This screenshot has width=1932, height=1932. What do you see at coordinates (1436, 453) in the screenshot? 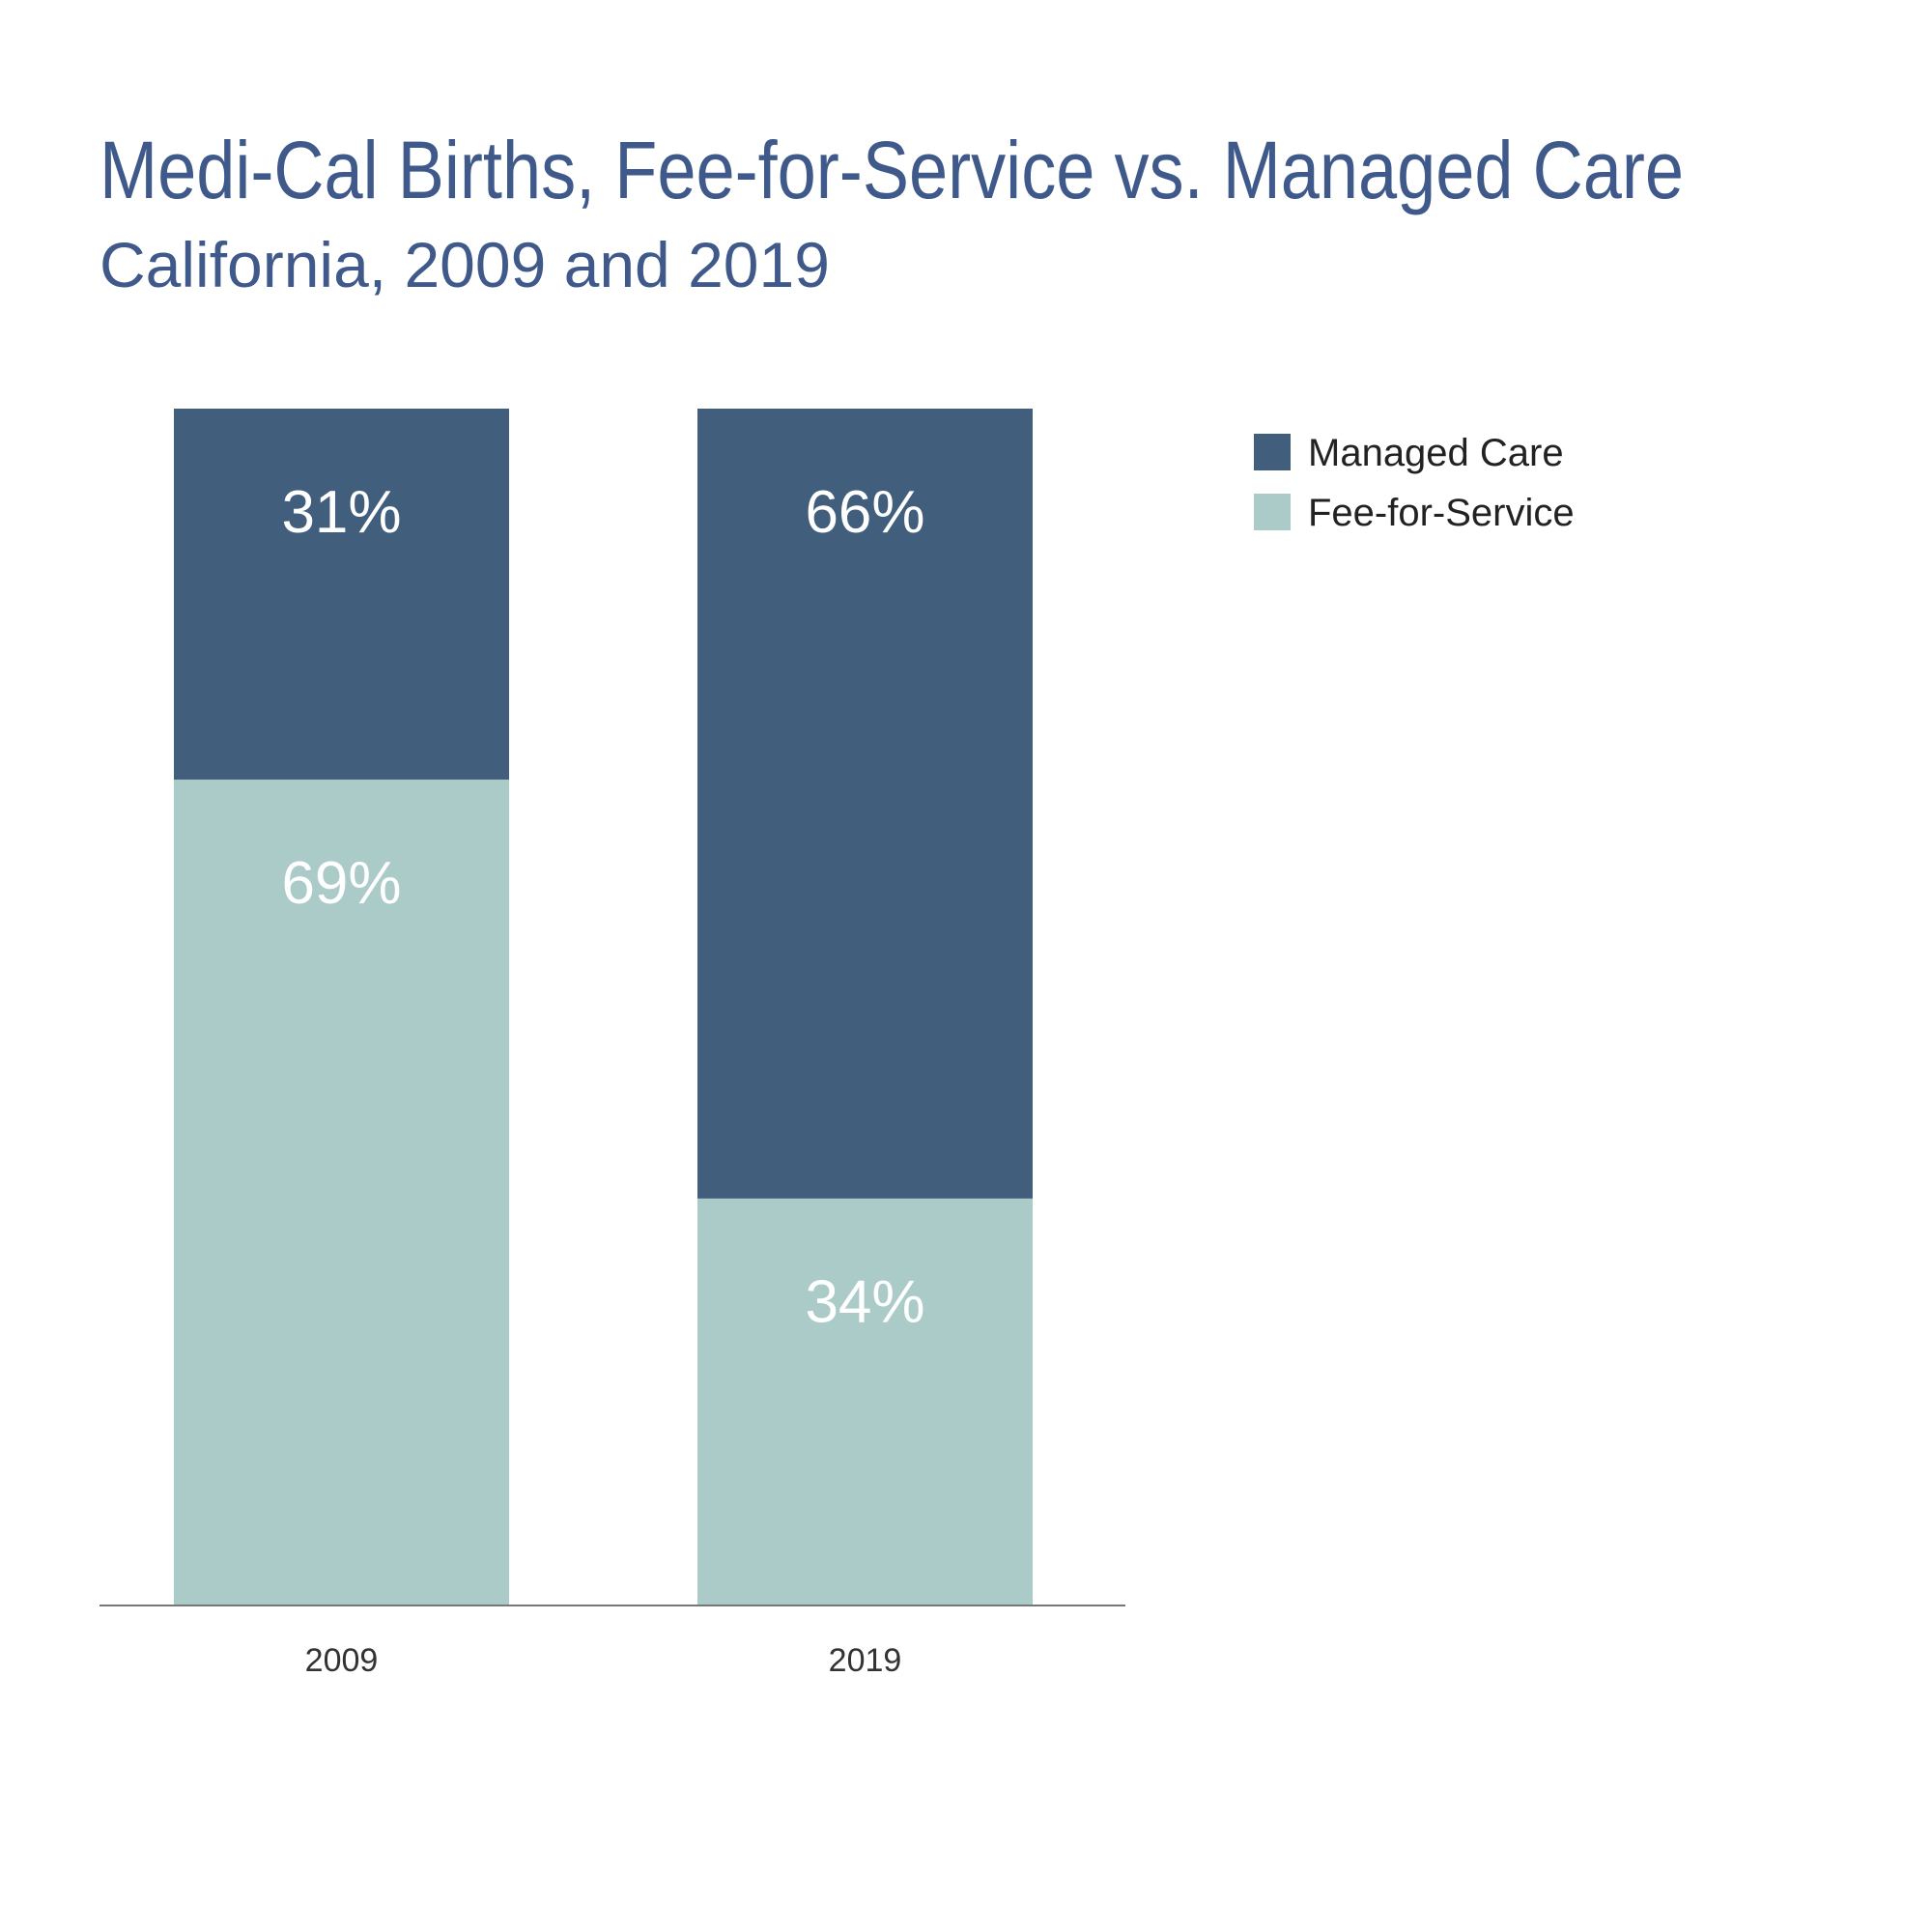
I see `legend-label-managed-care: Managed Care` at bounding box center [1436, 453].